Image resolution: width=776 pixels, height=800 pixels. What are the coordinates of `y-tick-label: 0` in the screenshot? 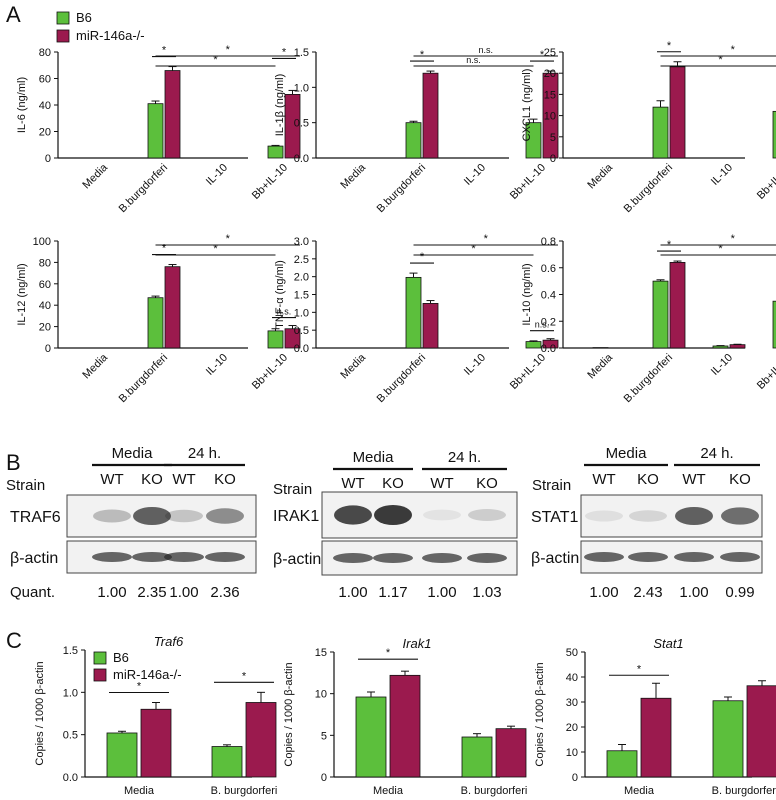 It's located at (48, 349).